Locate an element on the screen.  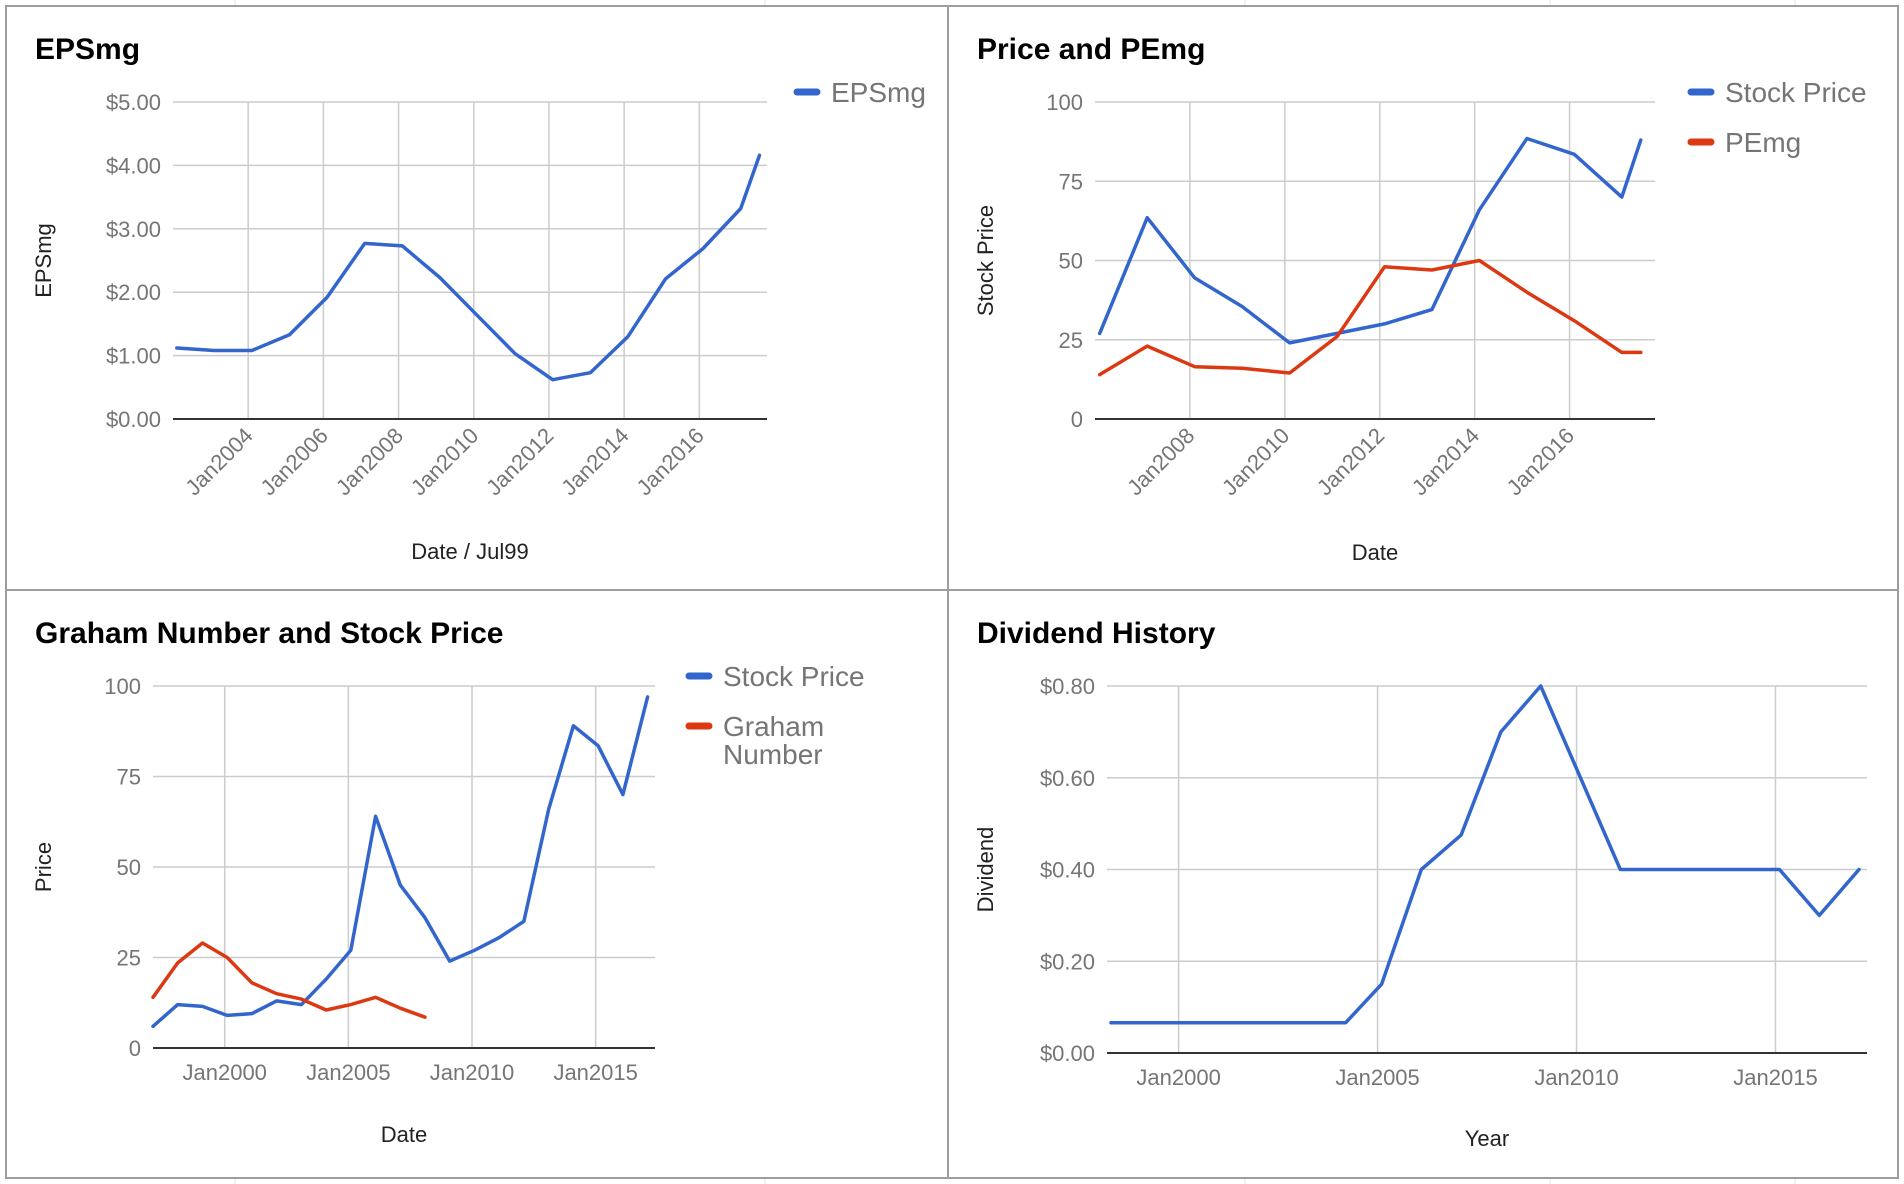
legend-label: Graham Number is located at coordinates (773, 740).